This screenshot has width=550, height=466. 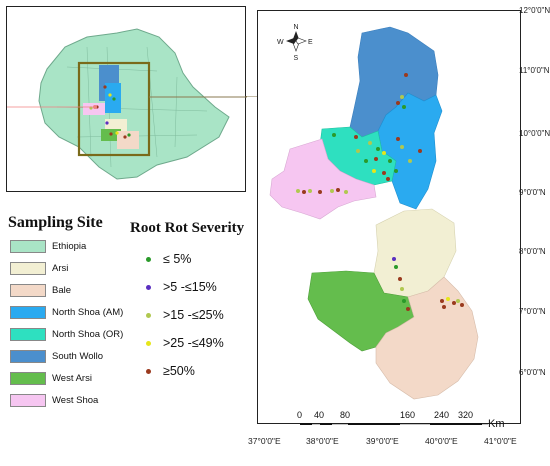 I want to click on severity-item: >25 -≤49%, so click(x=185, y=343).